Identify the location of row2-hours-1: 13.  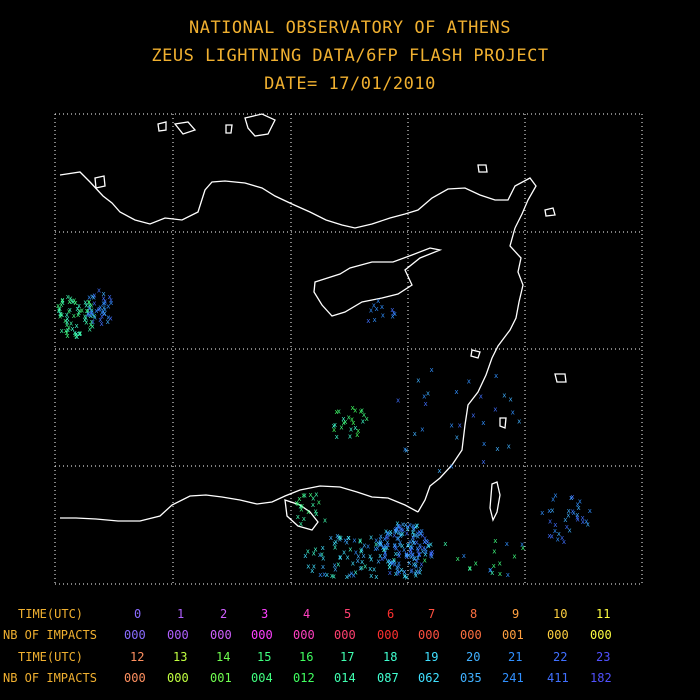
(180, 657).